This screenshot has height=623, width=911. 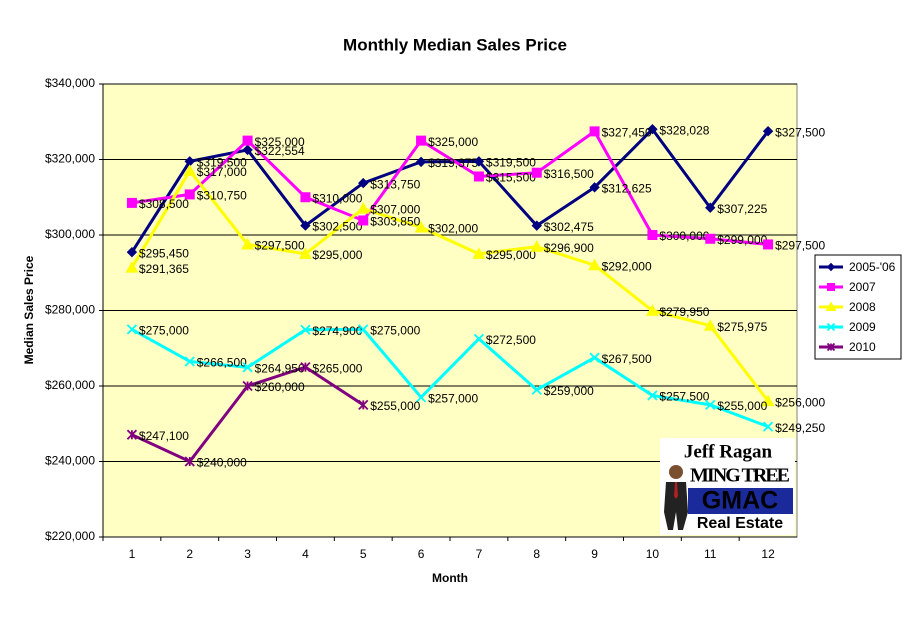 What do you see at coordinates (29, 309) in the screenshot?
I see `y-axis-title: Median Sales Price` at bounding box center [29, 309].